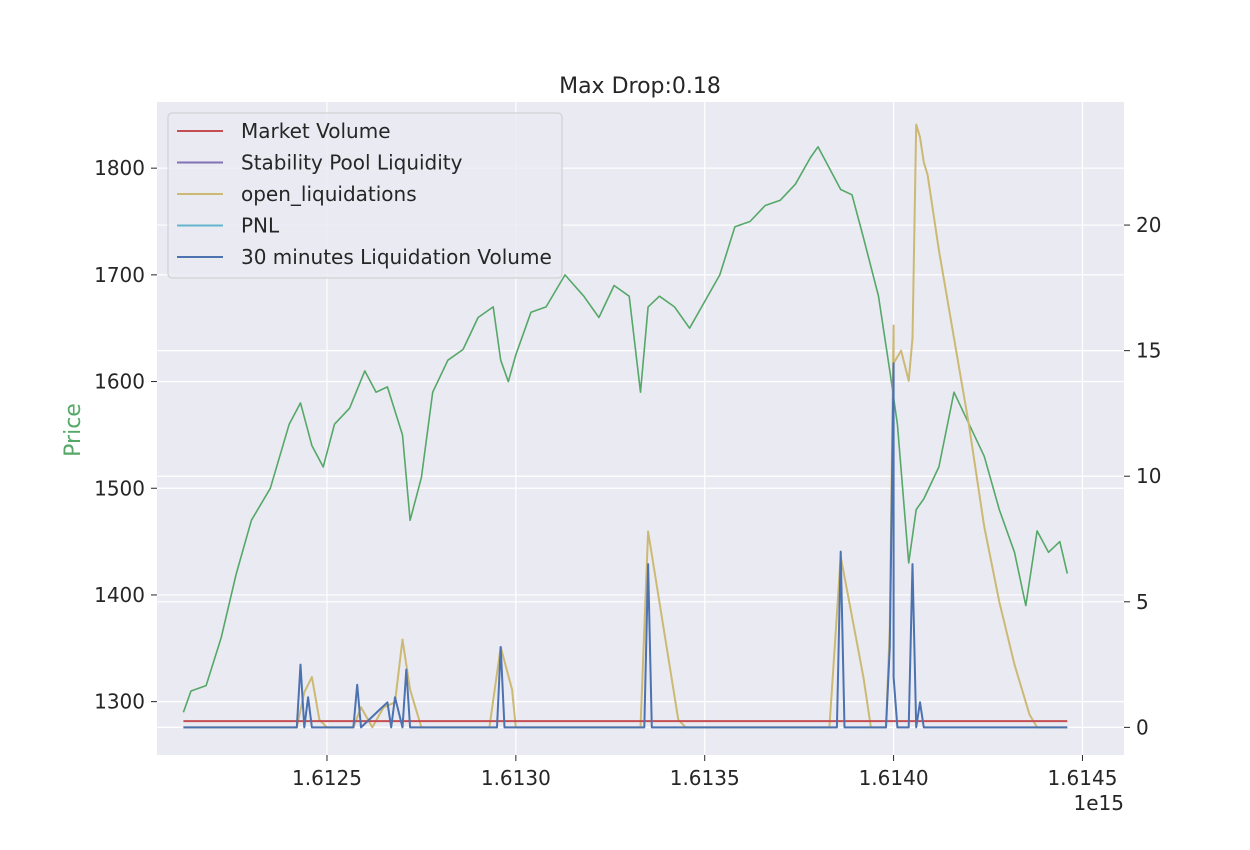  What do you see at coordinates (119, 382) in the screenshot?
I see `y-left-tick-label: 1600` at bounding box center [119, 382].